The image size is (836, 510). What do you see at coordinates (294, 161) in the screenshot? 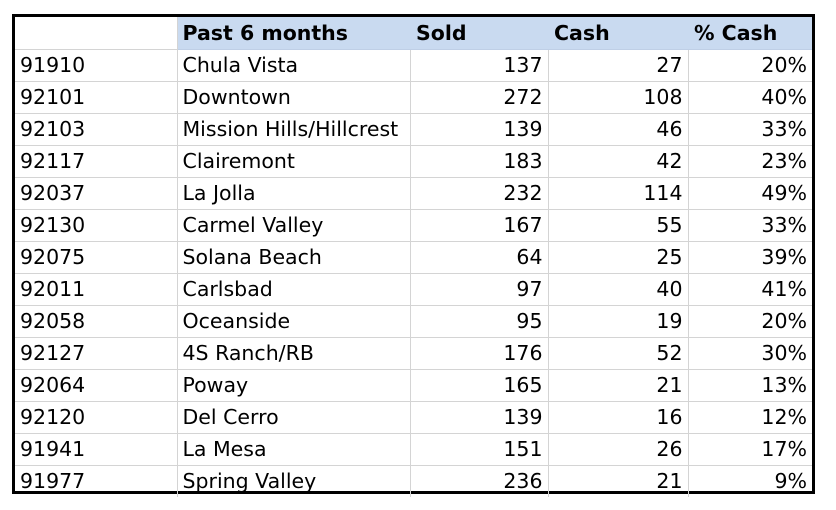
I see `area-cell: Clairemont` at bounding box center [294, 161].